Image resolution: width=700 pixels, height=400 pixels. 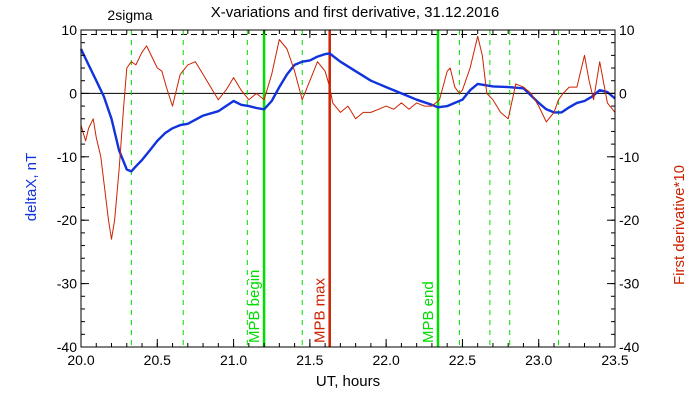 What do you see at coordinates (67, 157) in the screenshot?
I see `y-tick-label-left: -10` at bounding box center [67, 157].